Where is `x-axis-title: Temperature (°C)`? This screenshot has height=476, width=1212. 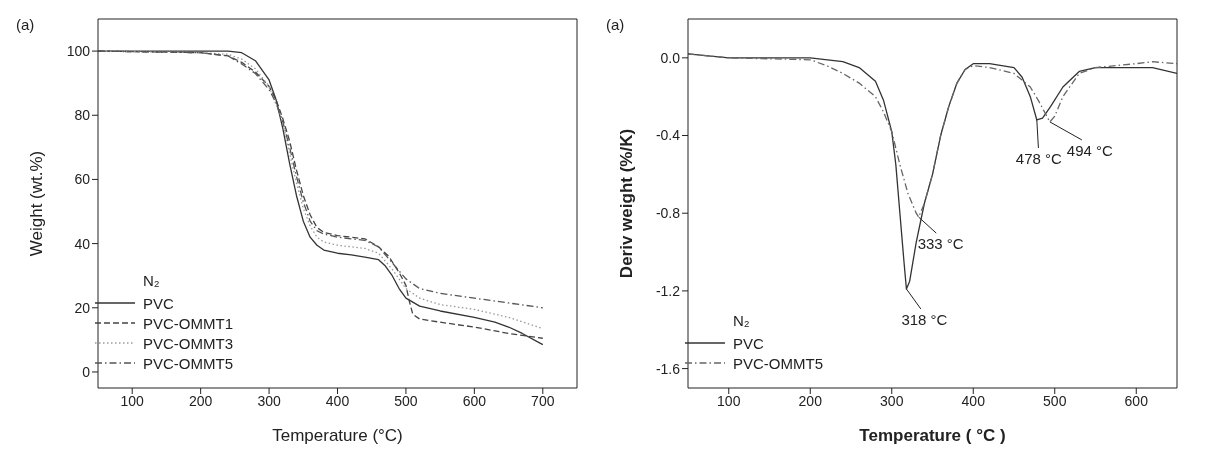 x-axis-title: Temperature (°C) is located at coordinates (337, 435).